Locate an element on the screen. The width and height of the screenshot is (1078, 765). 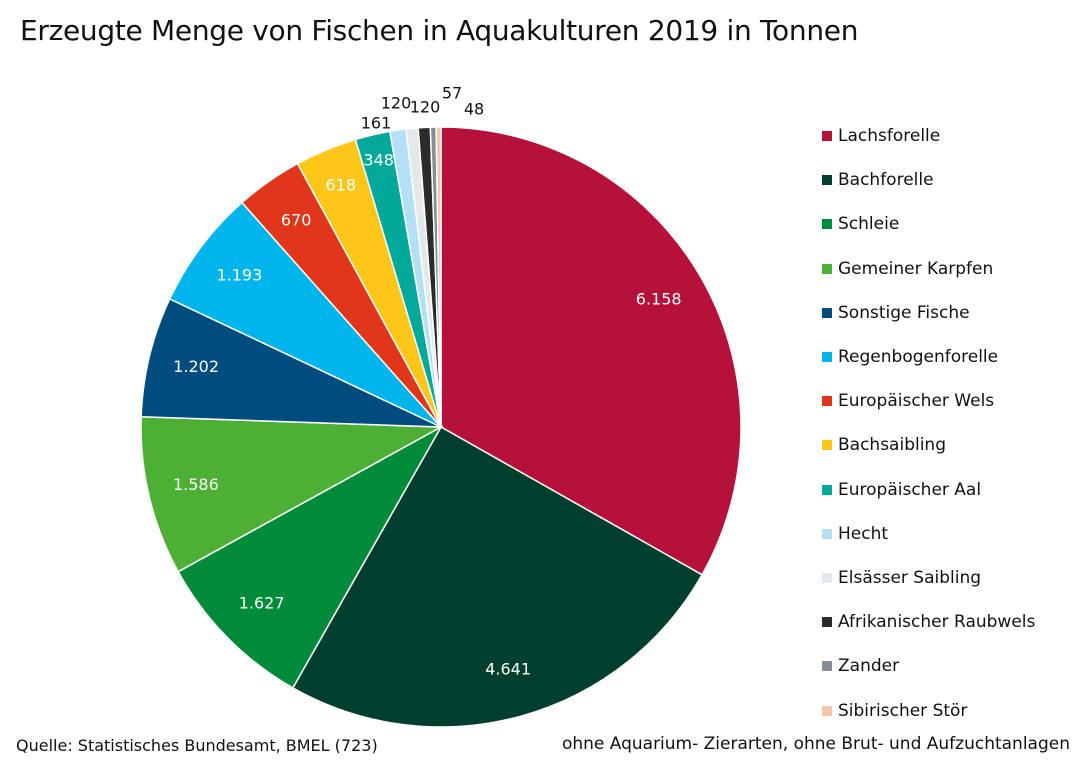
legend-item: Regenbogenforelle is located at coordinates (928, 357).